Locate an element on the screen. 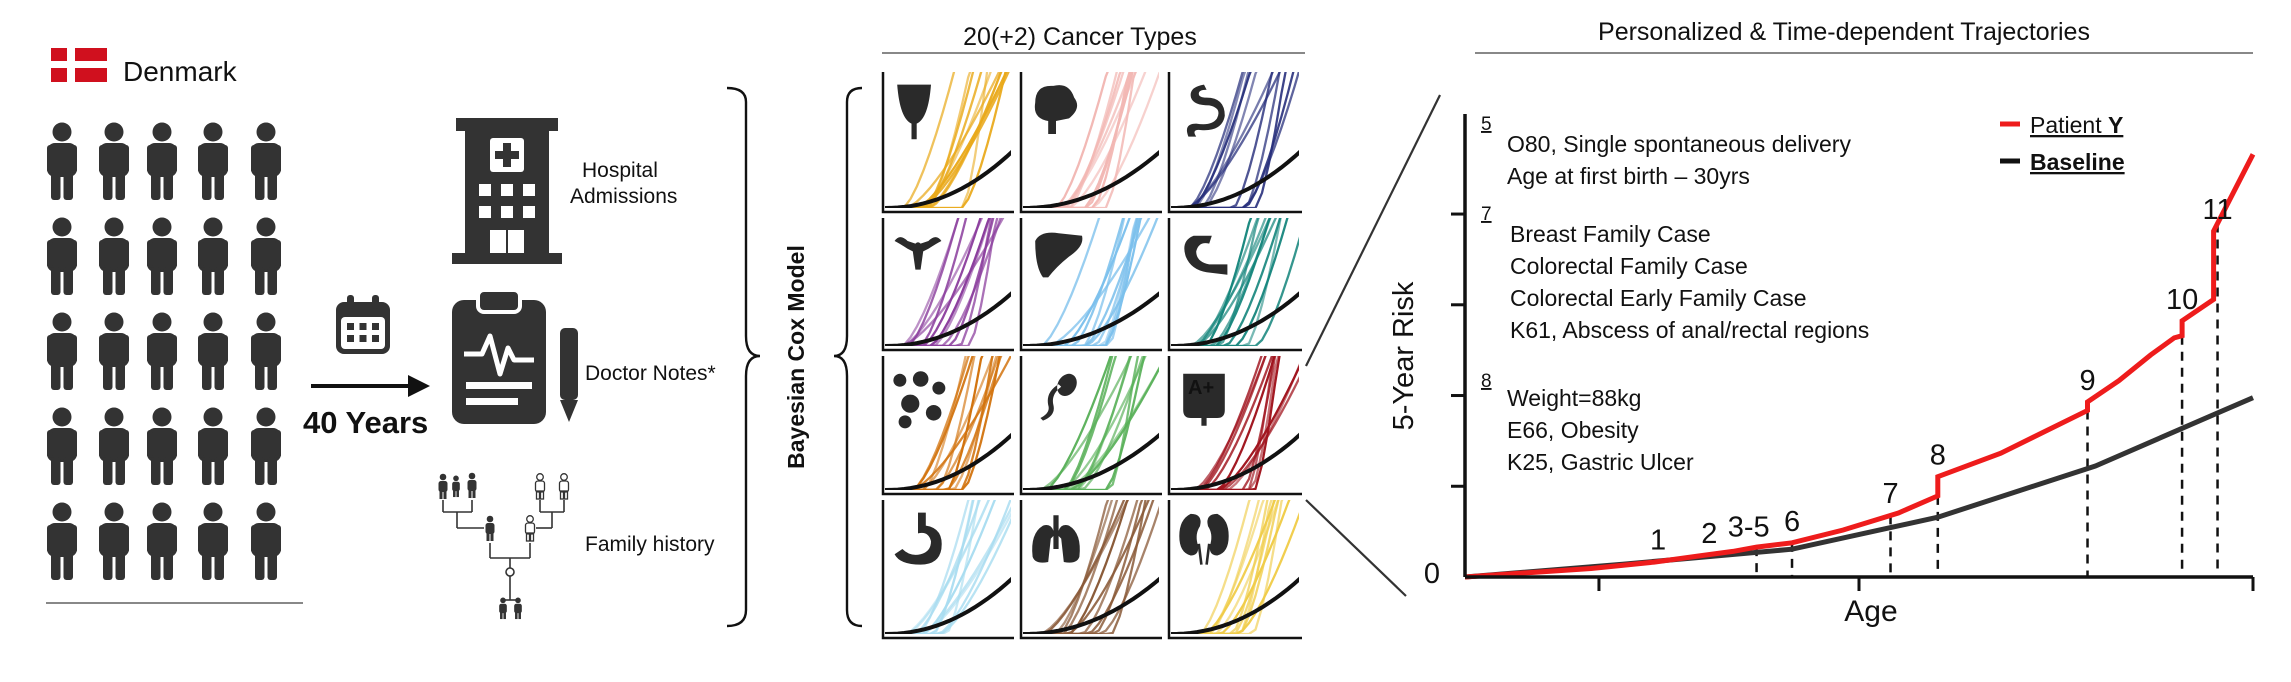 The height and width of the screenshot is (682, 2291). timeline-arrow is located at coordinates (370, 386).